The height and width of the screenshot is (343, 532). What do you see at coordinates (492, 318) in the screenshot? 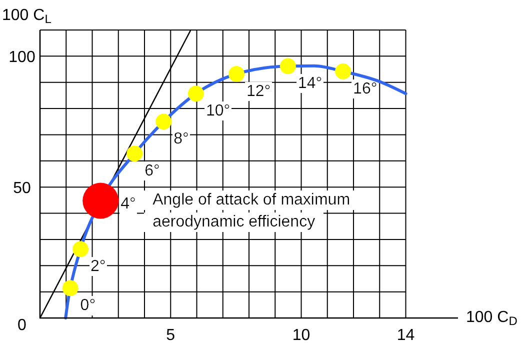
I see `x-axis-title: 100 C$_{D}$` at bounding box center [492, 318].